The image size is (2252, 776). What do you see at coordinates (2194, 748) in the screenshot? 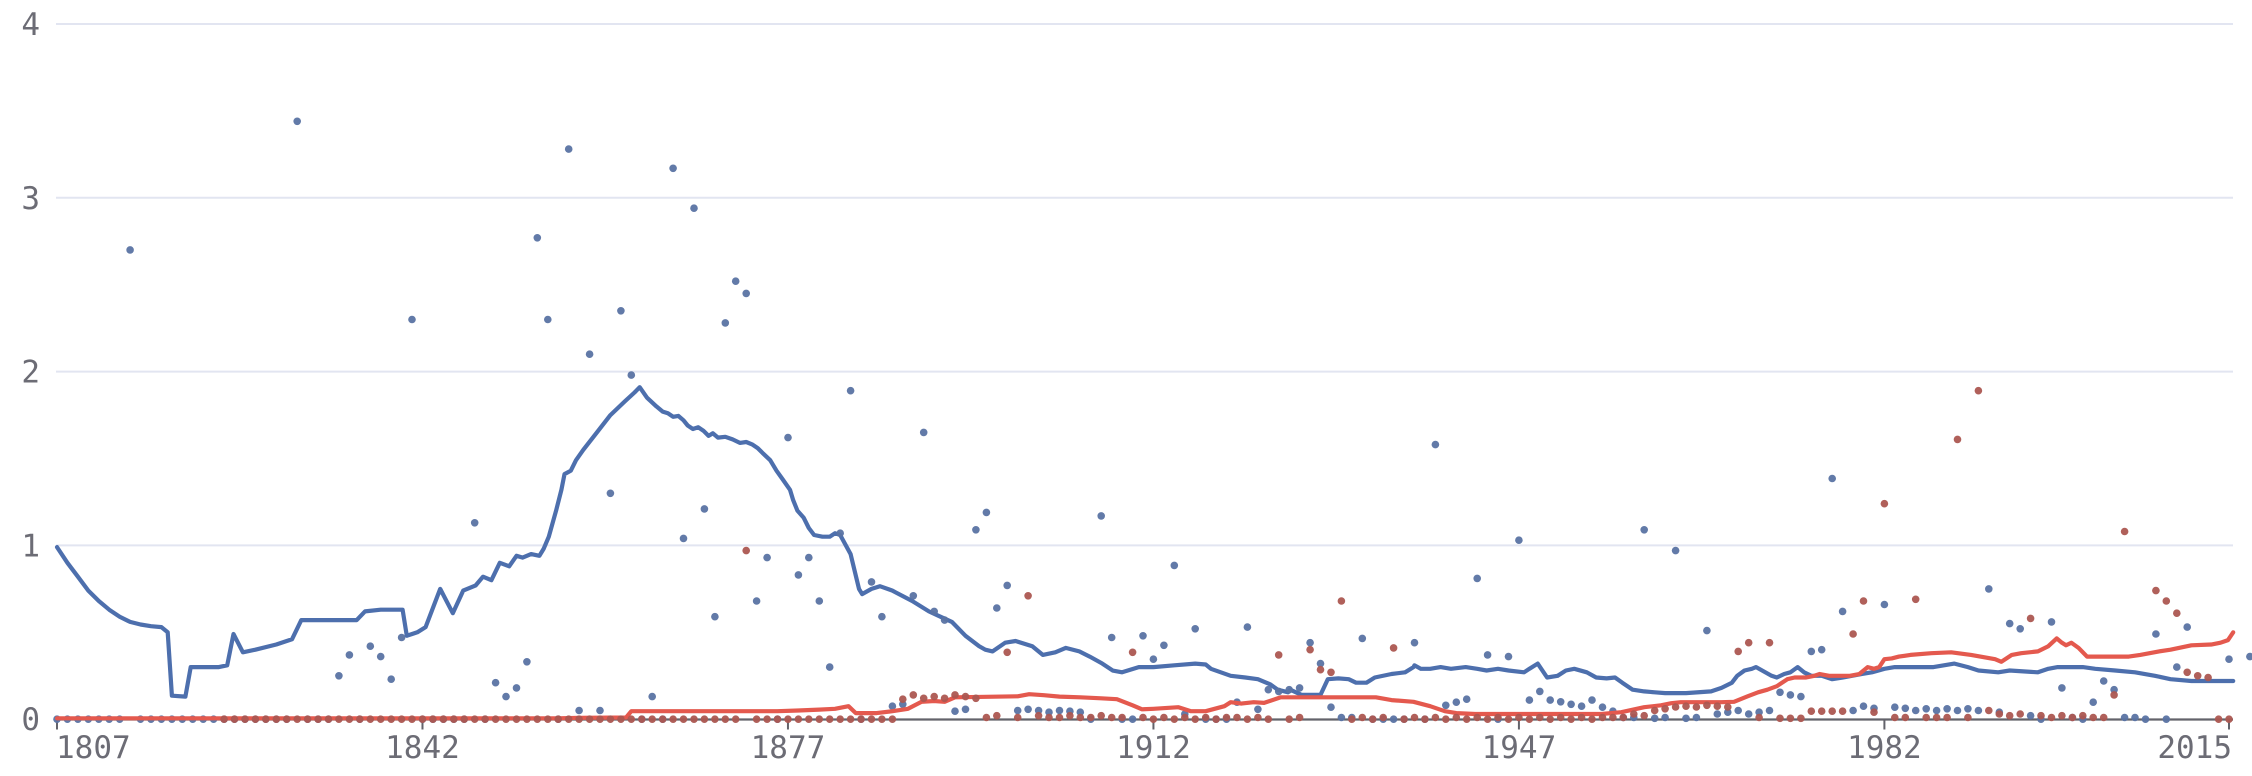
I see `x-tick-label: 2015` at bounding box center [2194, 748].